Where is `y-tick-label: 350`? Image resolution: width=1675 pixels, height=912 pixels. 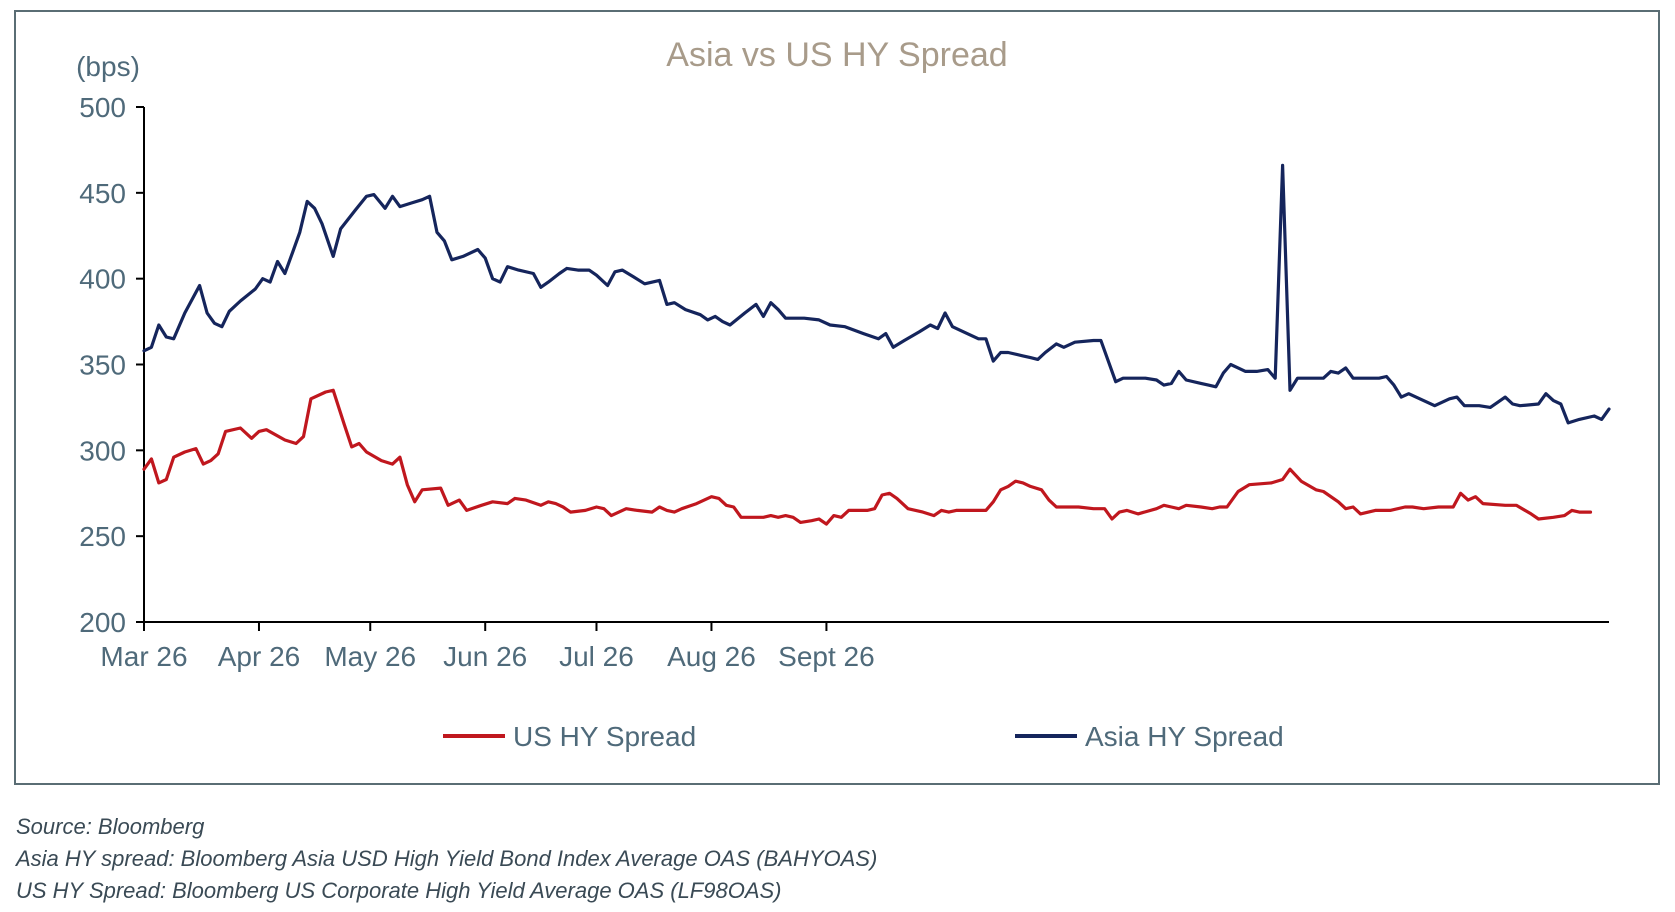 y-tick-label: 350 is located at coordinates (102, 365).